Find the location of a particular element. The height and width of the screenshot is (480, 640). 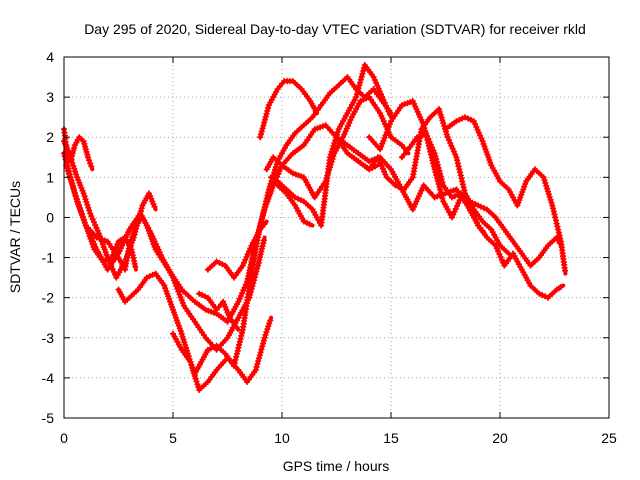

series-sat-m is located at coordinates (294, 205).